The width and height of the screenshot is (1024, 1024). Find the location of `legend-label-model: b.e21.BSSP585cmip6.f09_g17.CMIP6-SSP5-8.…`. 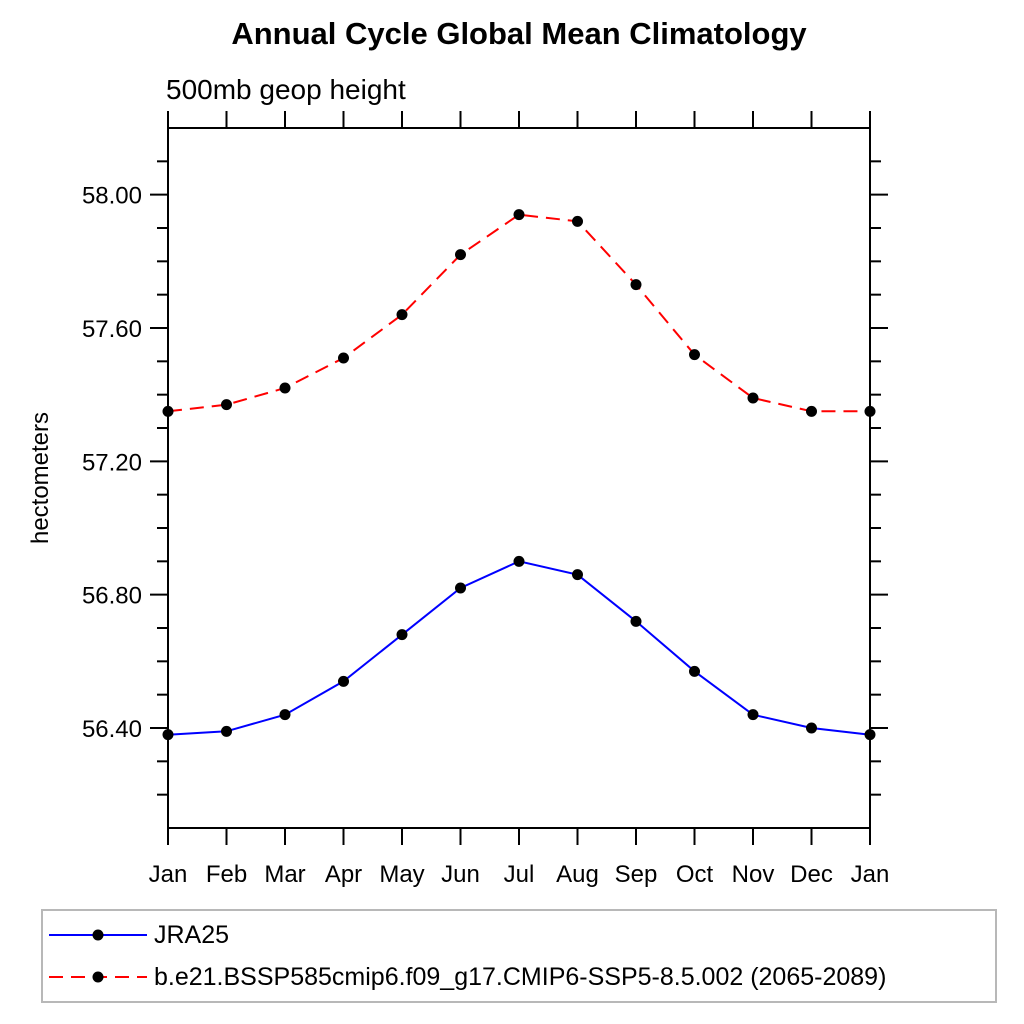

legend-label-model: b.e21.BSSP585cmip6.f09_g17.CMIP6-SSP5-8.… is located at coordinates (520, 976).